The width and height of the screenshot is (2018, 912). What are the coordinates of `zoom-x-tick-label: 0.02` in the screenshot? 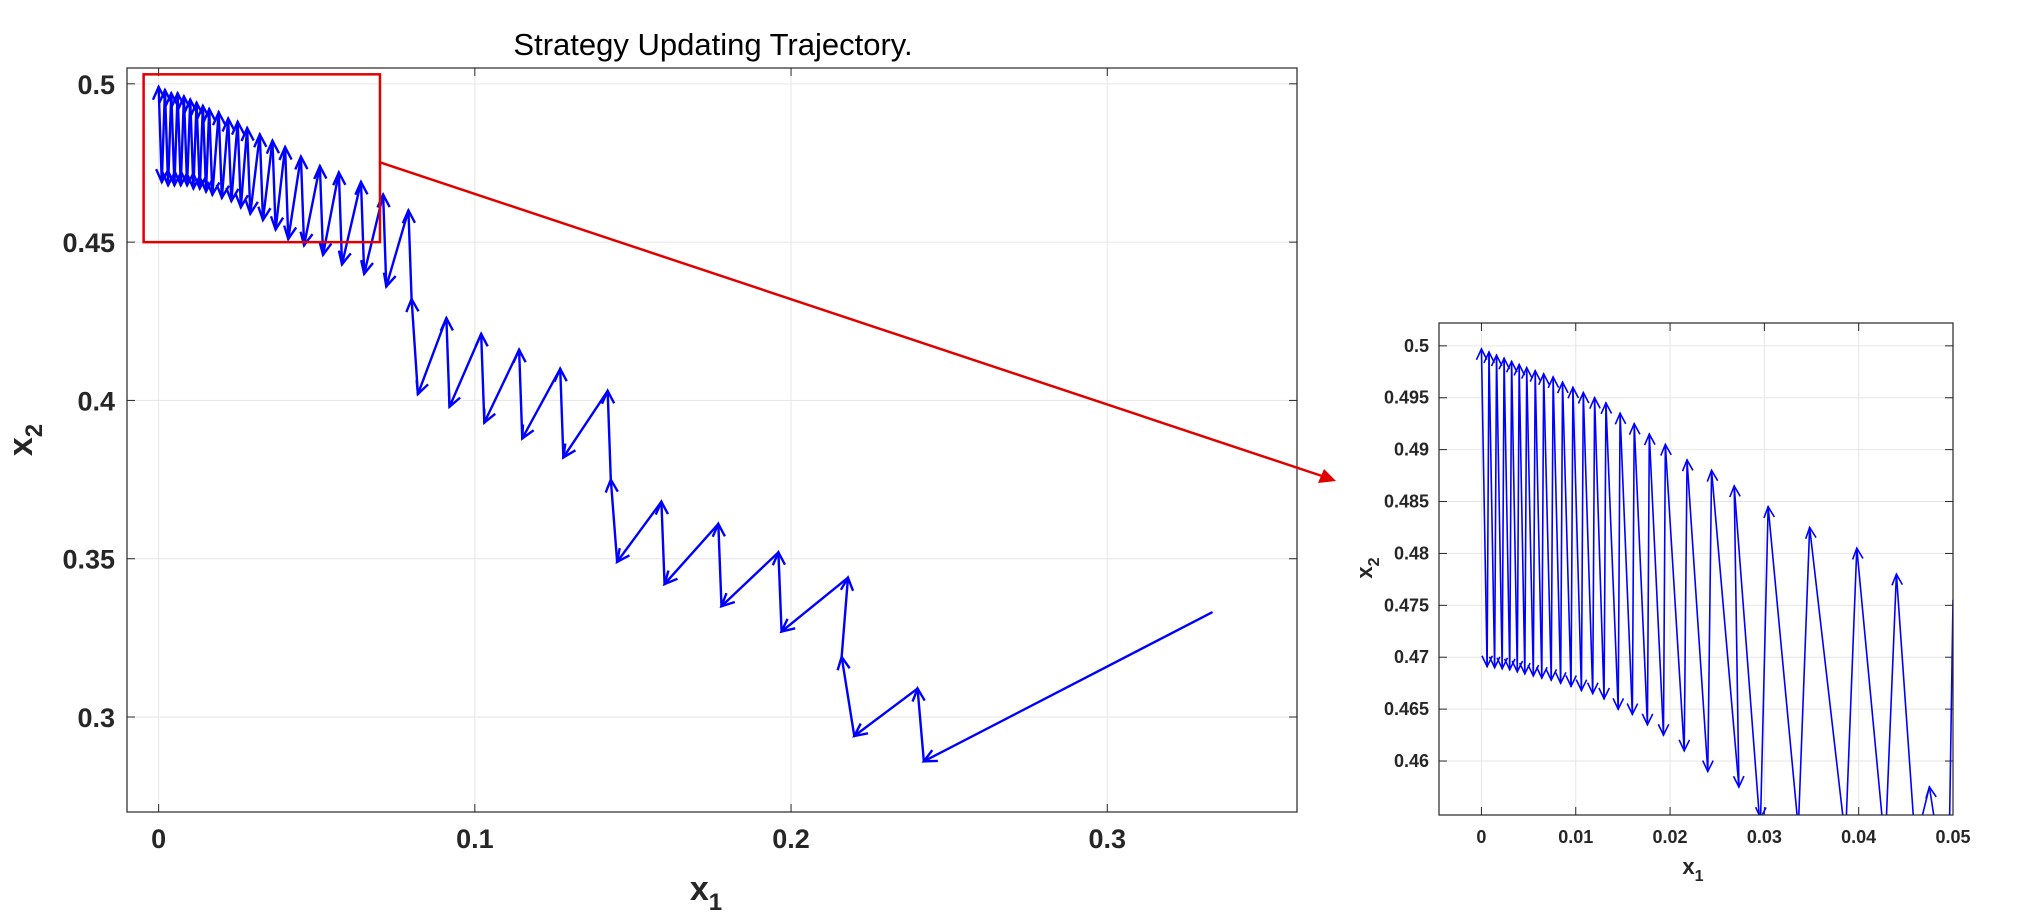 It's located at (1670, 837).